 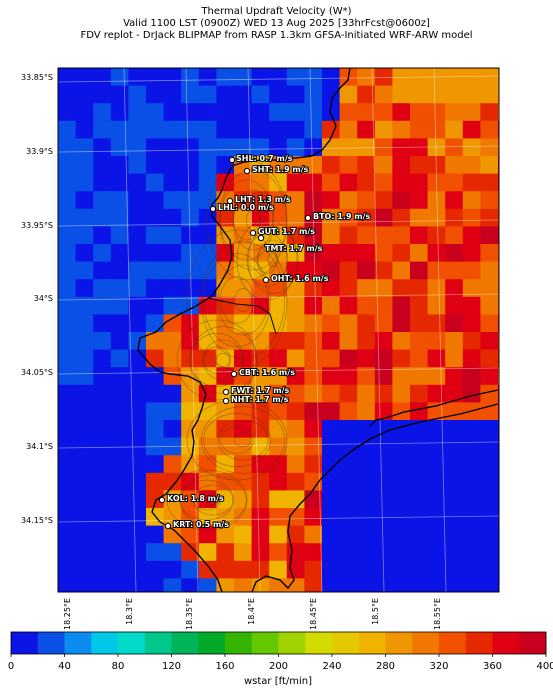 I want to click on station-label: SHL: 0.7 m/s, so click(x=264, y=158).